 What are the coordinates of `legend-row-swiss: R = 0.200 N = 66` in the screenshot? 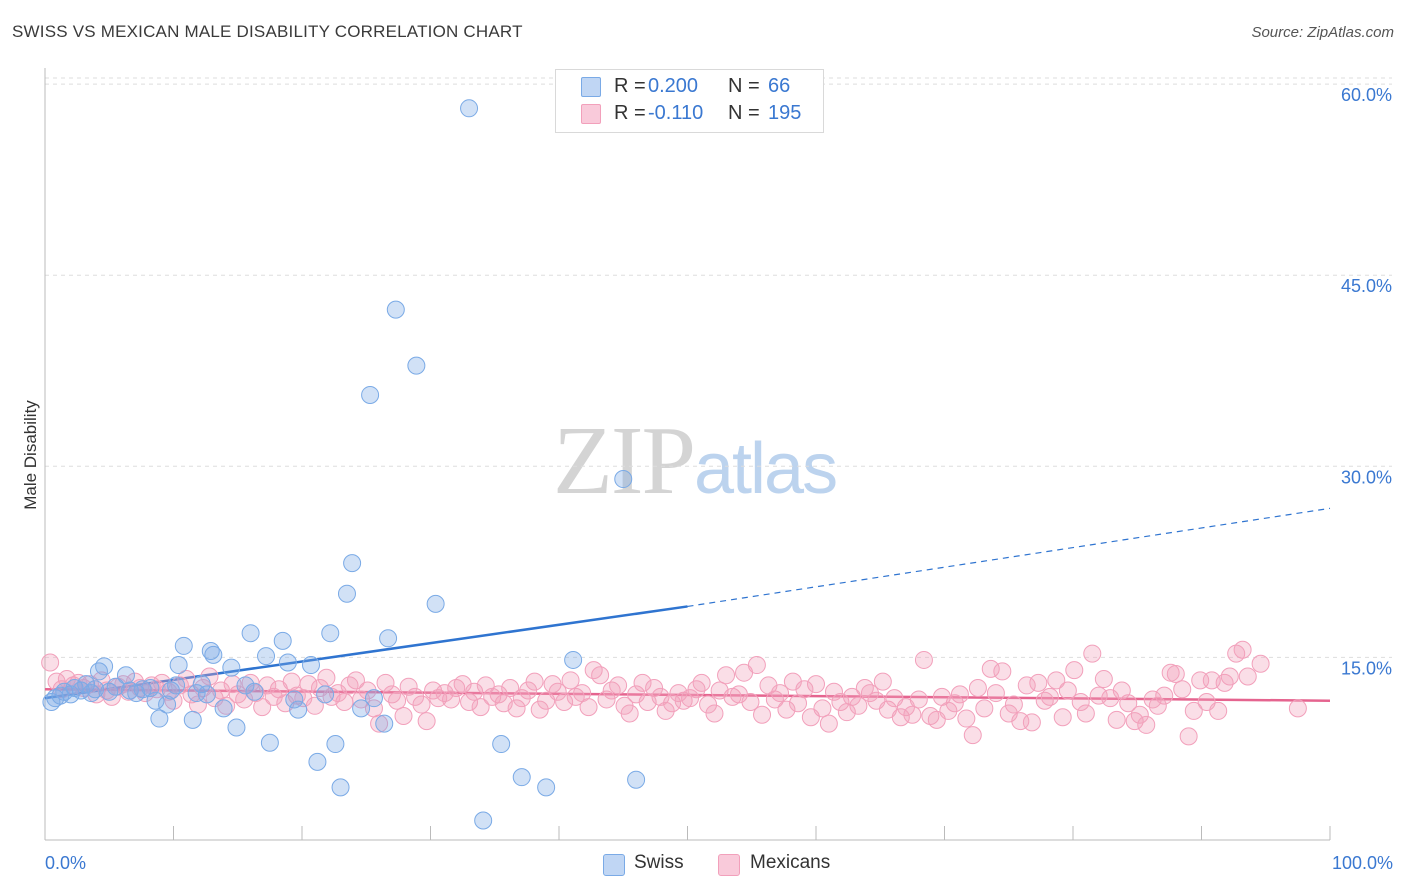 It's located at (689, 87).